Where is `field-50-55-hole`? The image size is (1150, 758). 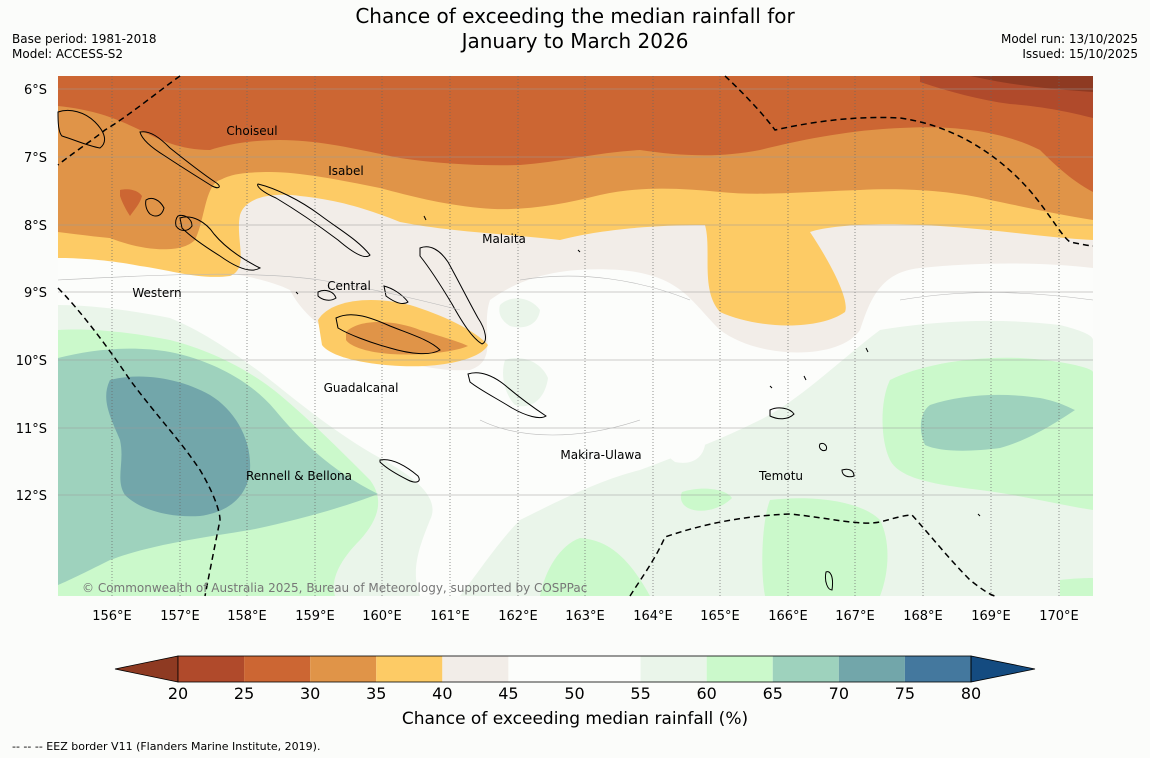
field-50-55-hole is located at coordinates (684, 448).